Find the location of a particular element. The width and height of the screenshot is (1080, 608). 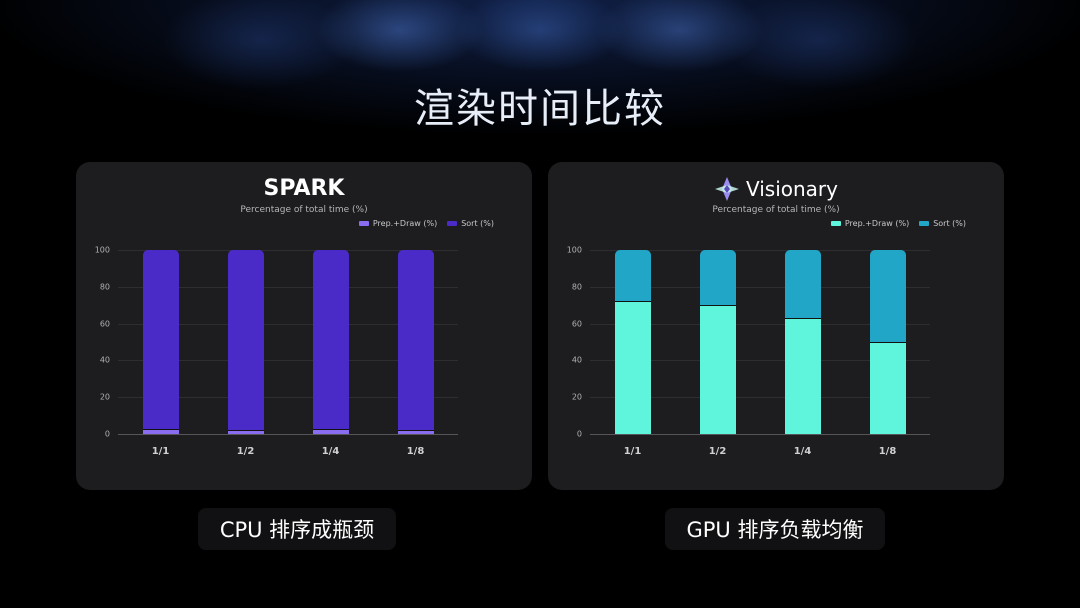

visionary-logo: Visionary is located at coordinates (776, 189).